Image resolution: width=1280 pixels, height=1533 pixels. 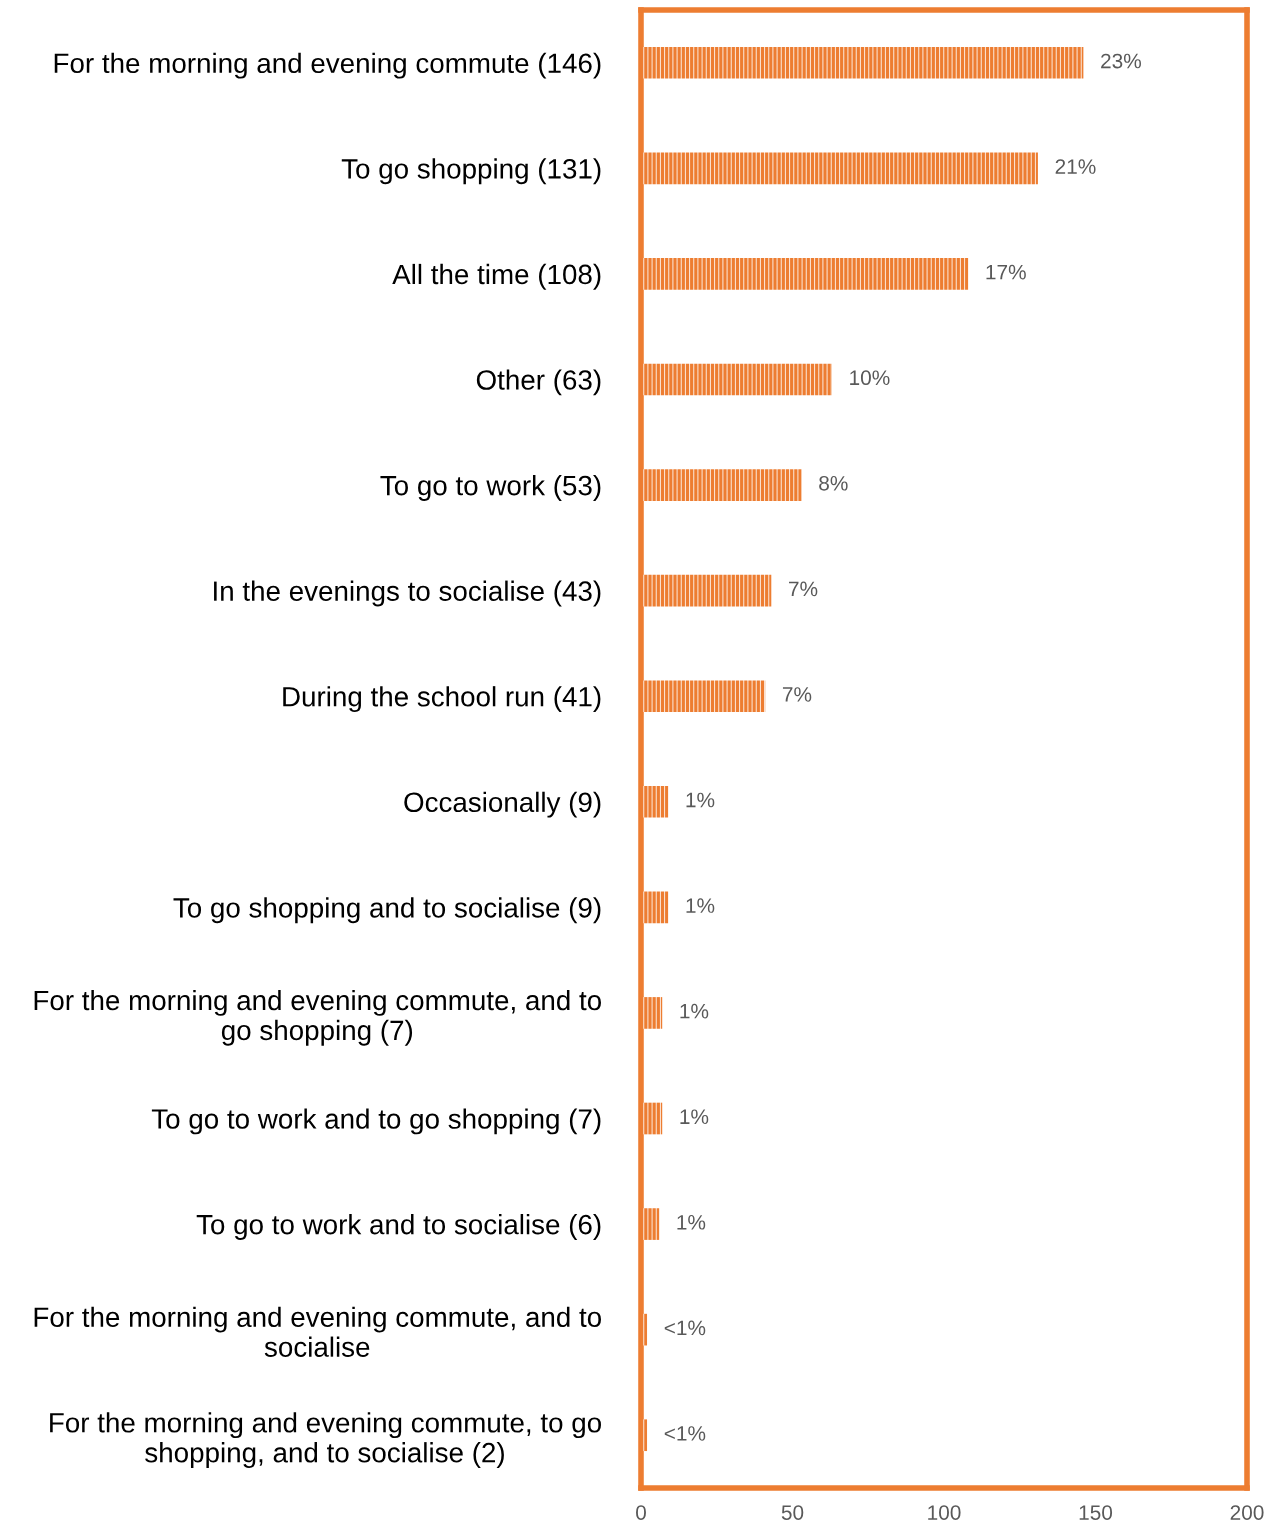 I want to click on y-tick-label: For the morning and evening commute (146), so click(x=327, y=65).